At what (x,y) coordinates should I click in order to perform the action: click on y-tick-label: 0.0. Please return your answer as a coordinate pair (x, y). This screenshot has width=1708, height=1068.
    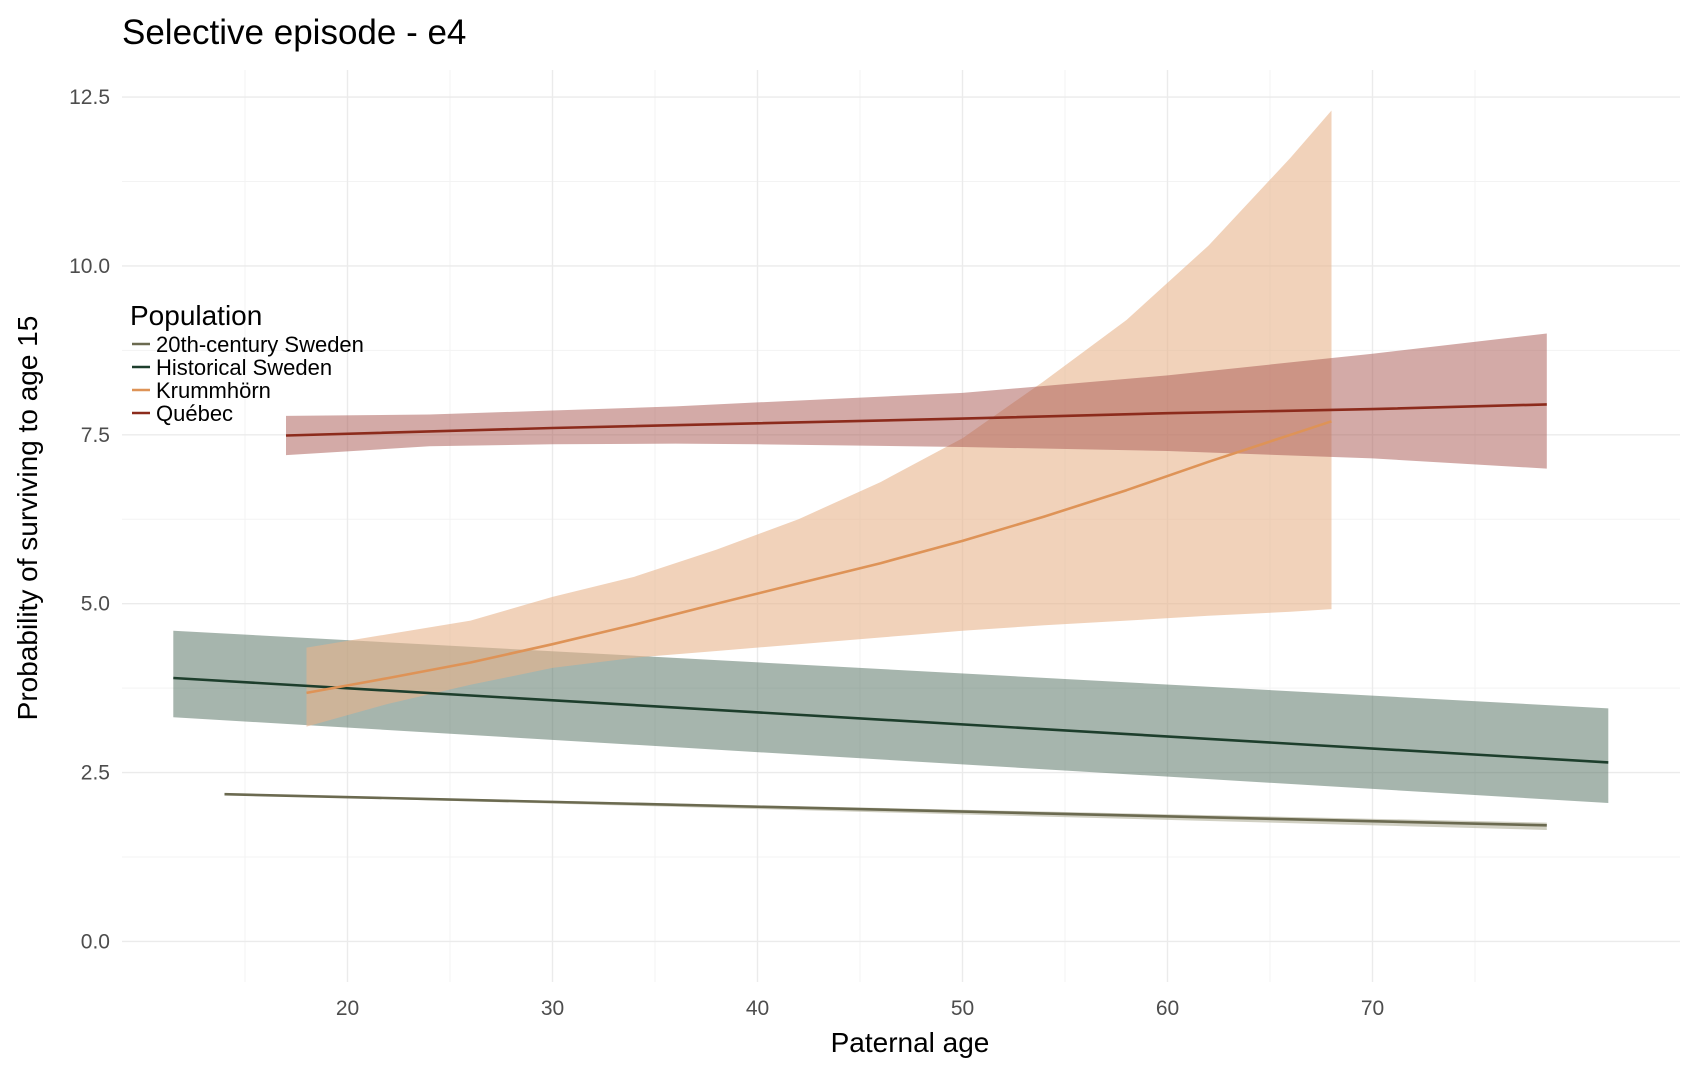
    Looking at the image, I should click on (95, 941).